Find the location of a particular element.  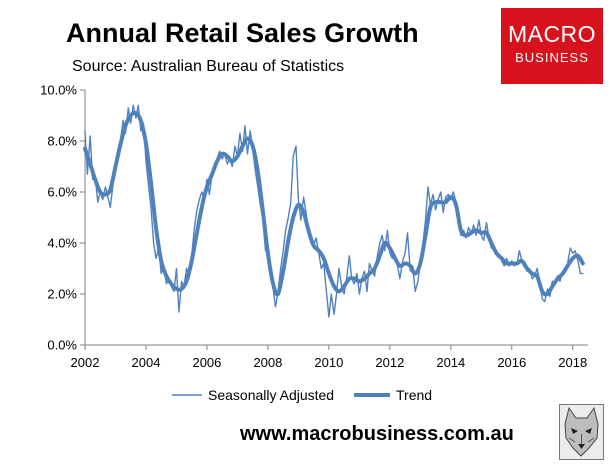

logo-line-1: MACRO is located at coordinates (552, 34).